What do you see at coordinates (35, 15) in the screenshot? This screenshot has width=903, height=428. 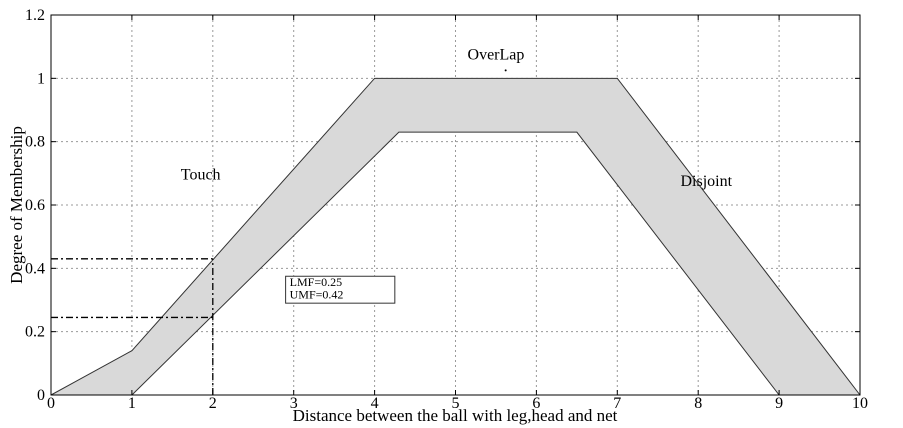 I see `y-tick-label: 1.2` at bounding box center [35, 15].